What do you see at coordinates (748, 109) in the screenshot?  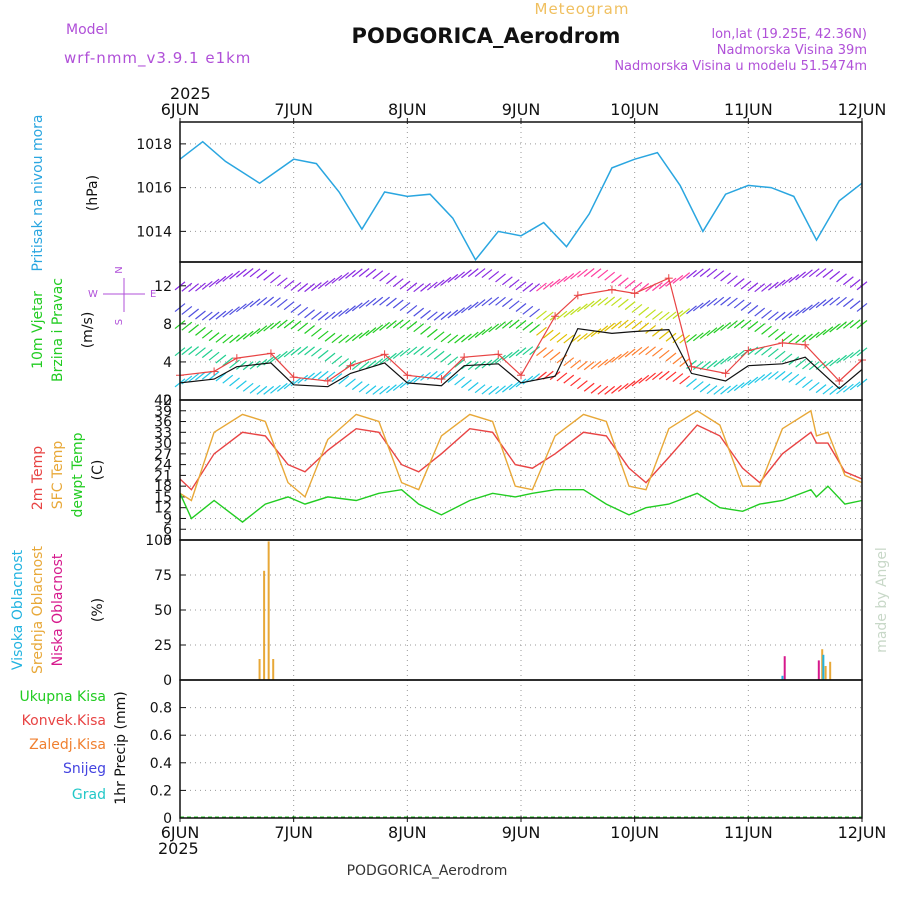 I see `day-label-top: 11JUN` at bounding box center [748, 109].